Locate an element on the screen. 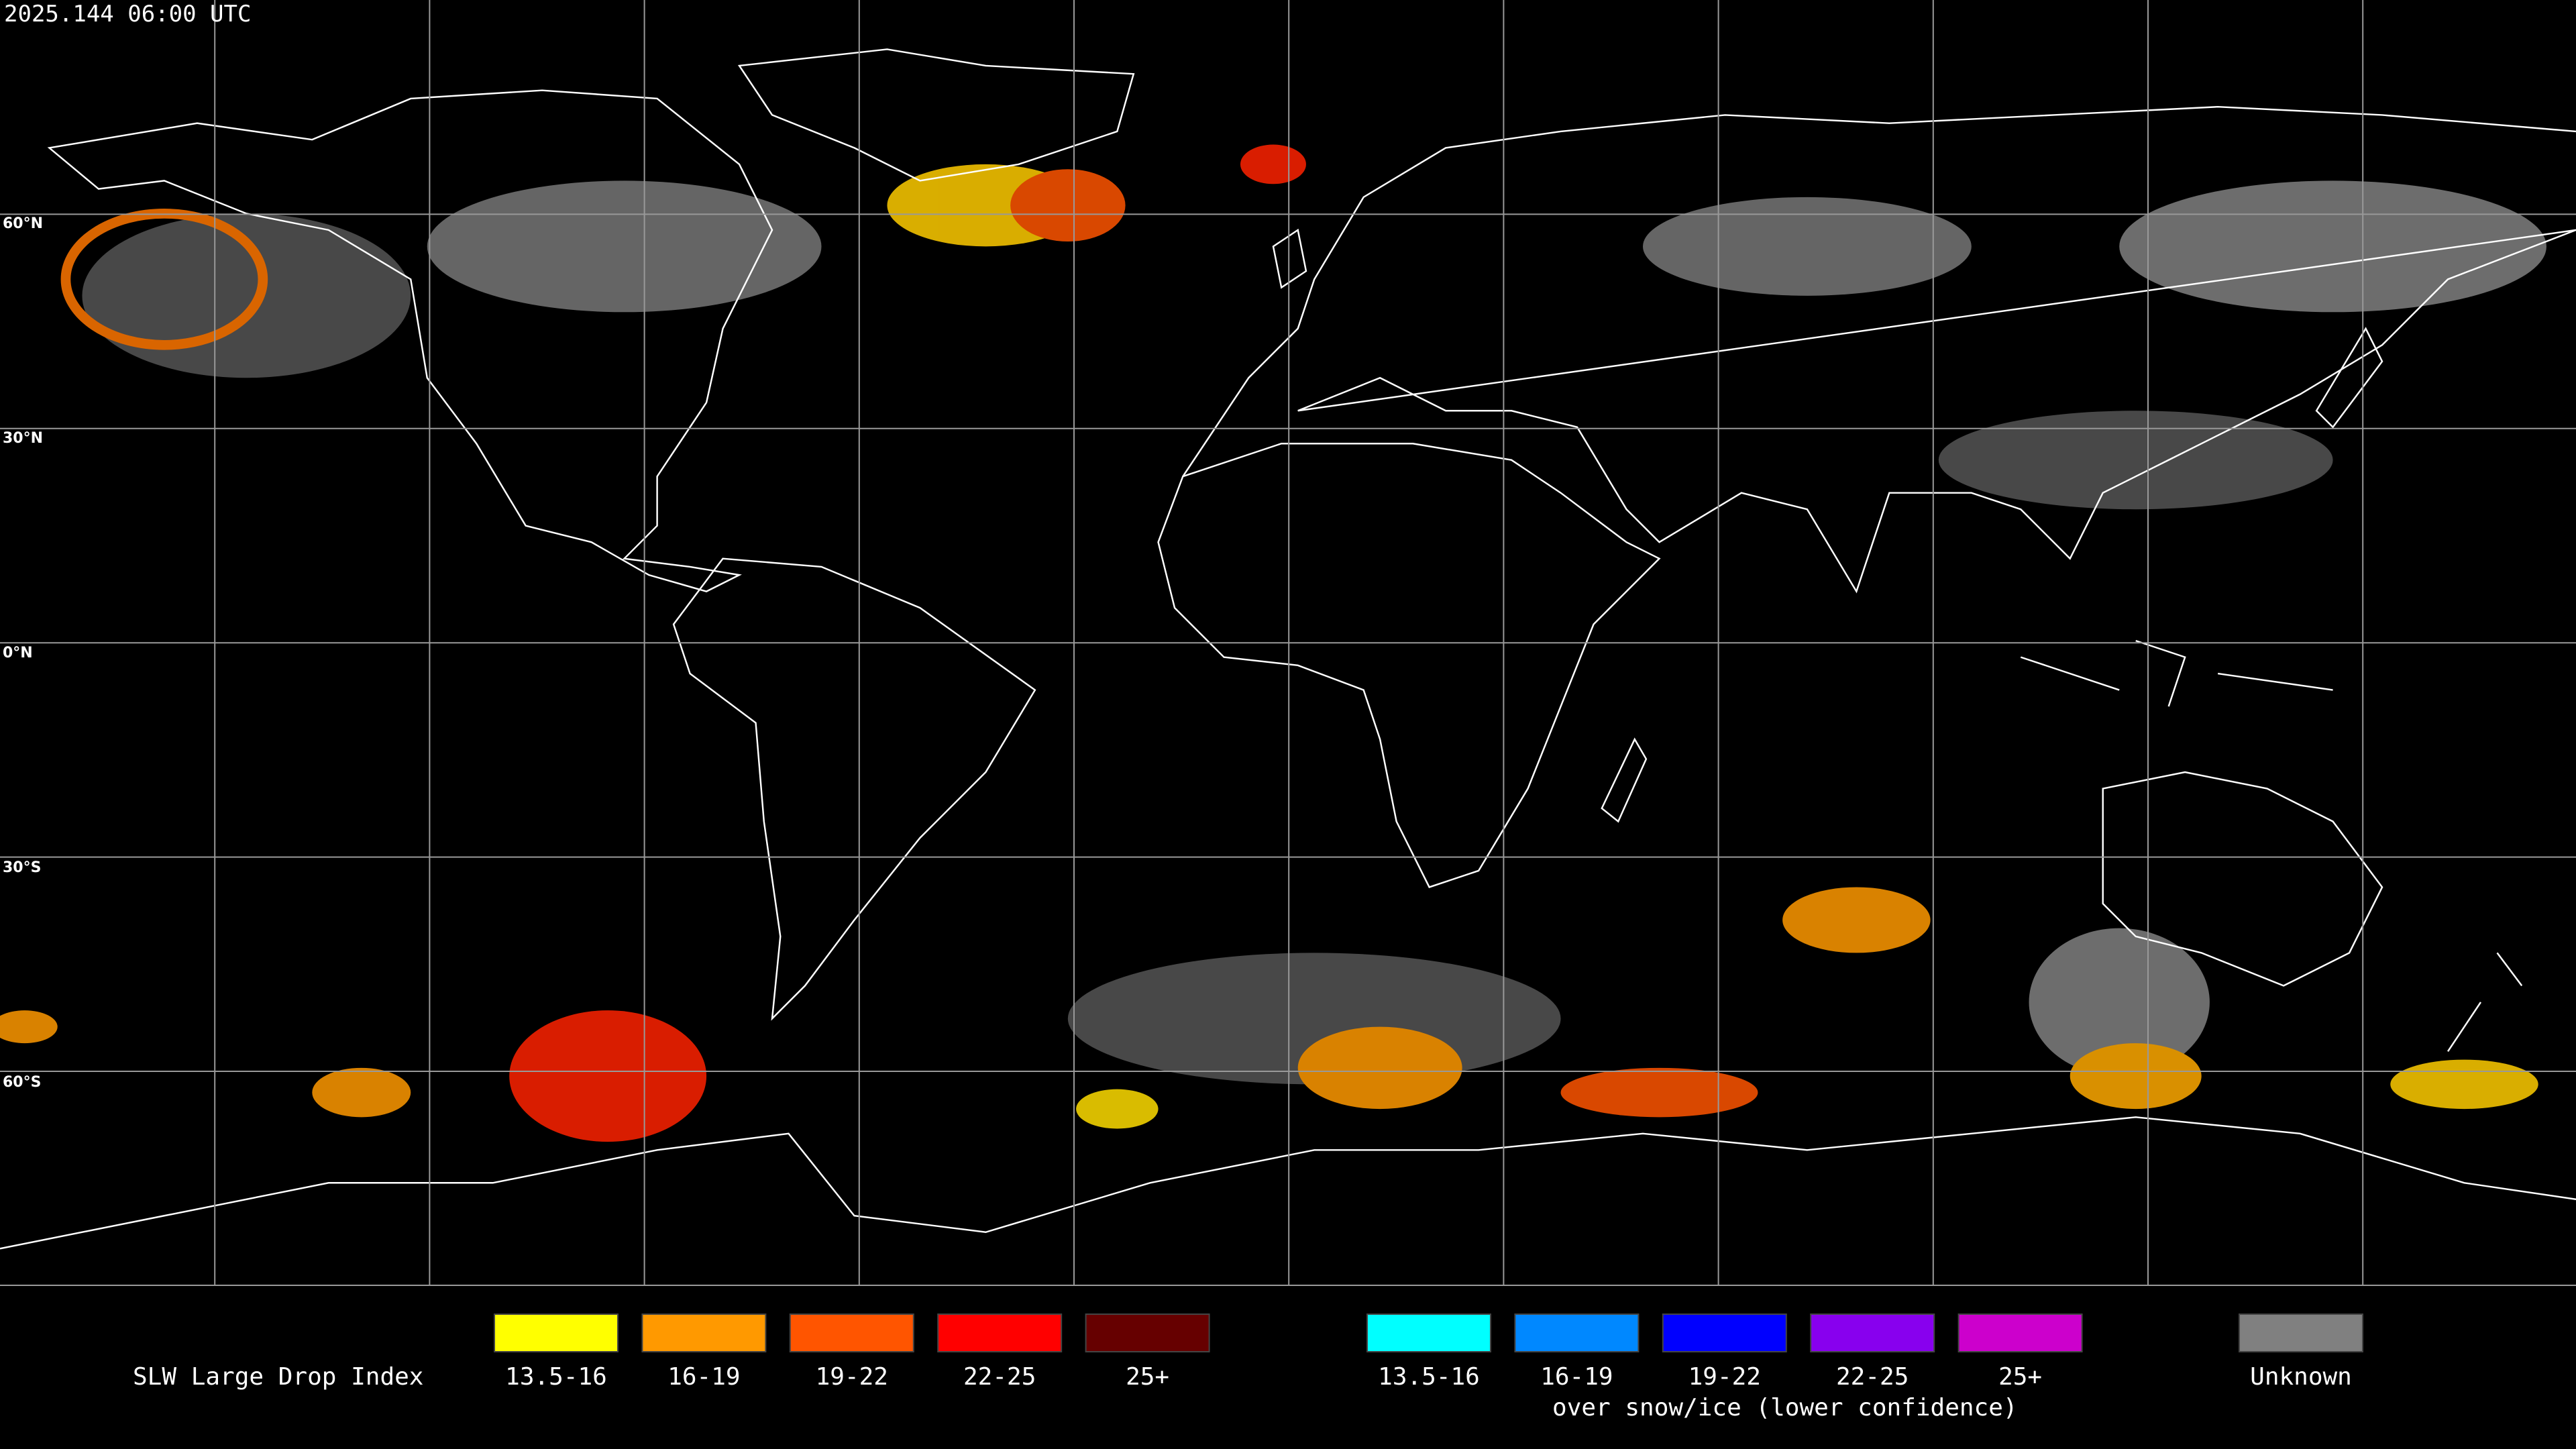 This screenshot has width=2576, height=1449. legend-caption: over snow/ice (lower confidence) is located at coordinates (1785, 1407).